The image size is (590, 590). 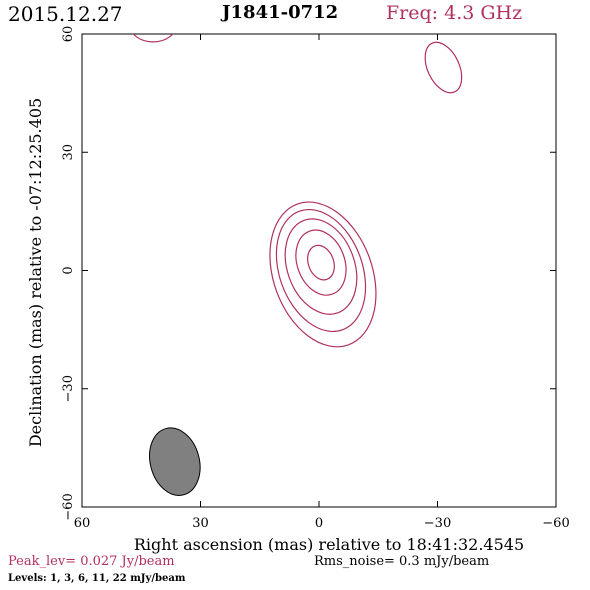 What do you see at coordinates (319, 523) in the screenshot?
I see `x-tick-label: 0` at bounding box center [319, 523].